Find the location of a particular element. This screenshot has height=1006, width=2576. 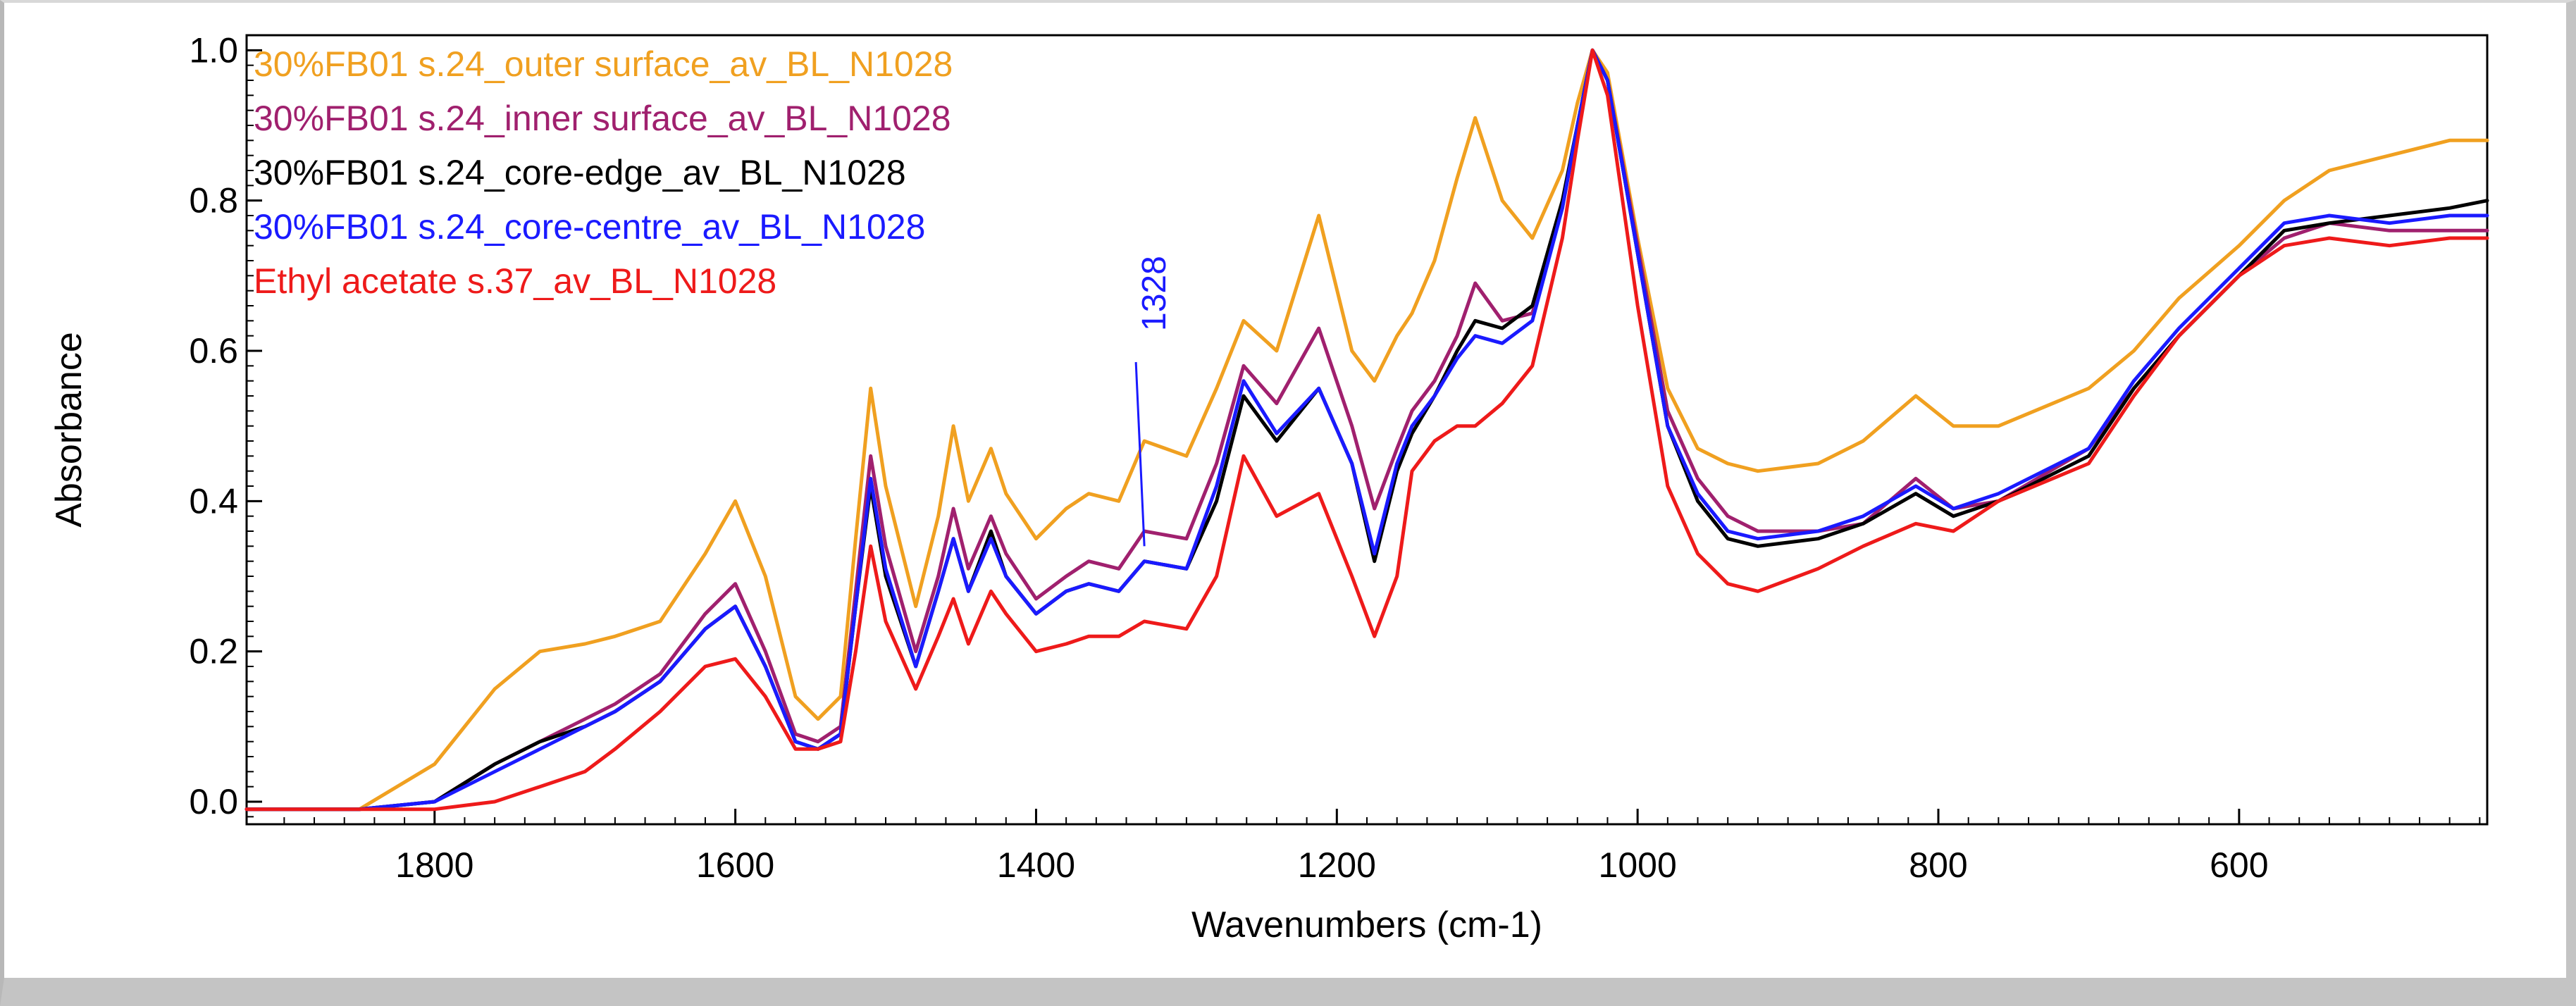

annotations: 1328 is located at coordinates (1153, 401).